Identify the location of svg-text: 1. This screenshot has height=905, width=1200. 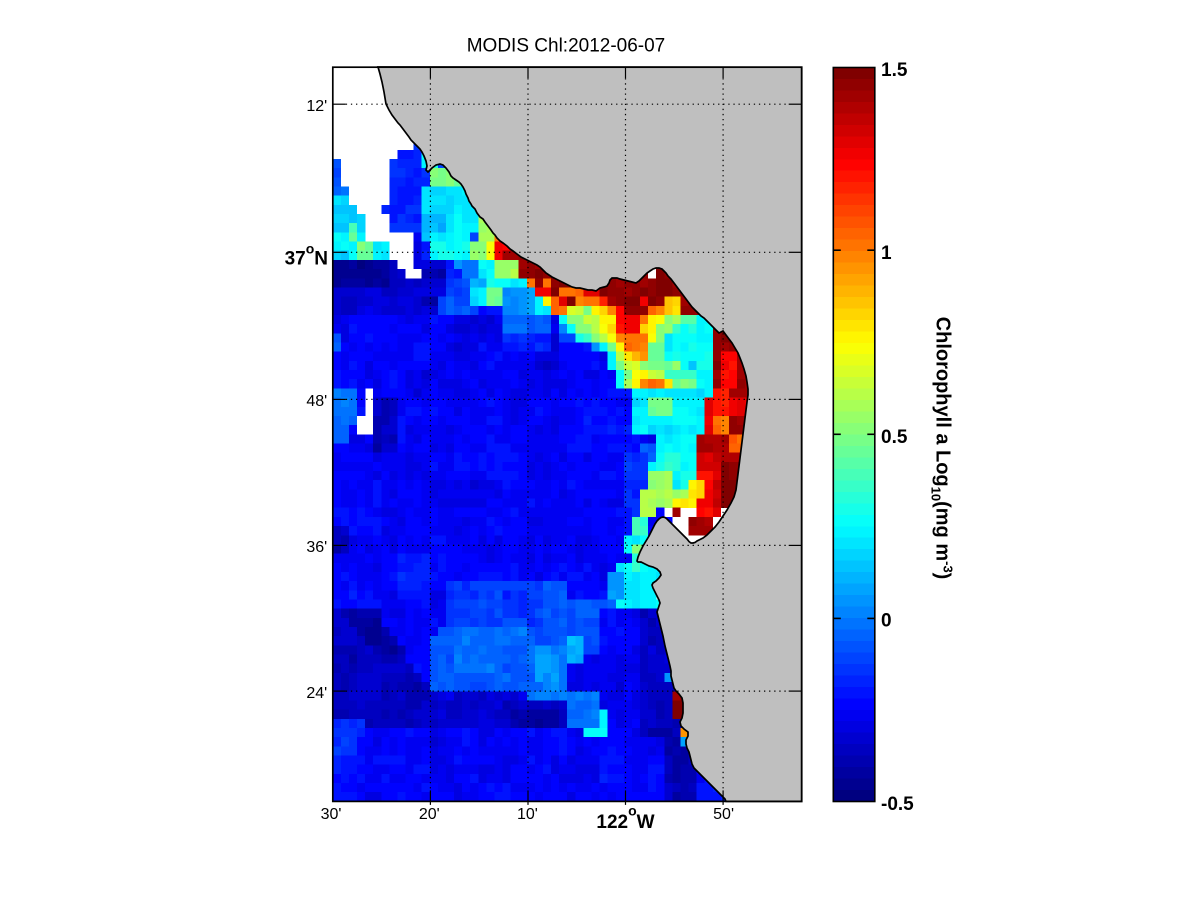
(886, 253).